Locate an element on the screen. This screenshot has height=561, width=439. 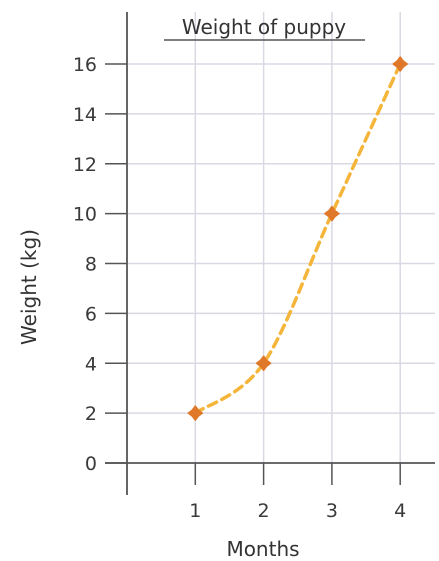
y-tick-label-12: 12 is located at coordinates (85, 165).